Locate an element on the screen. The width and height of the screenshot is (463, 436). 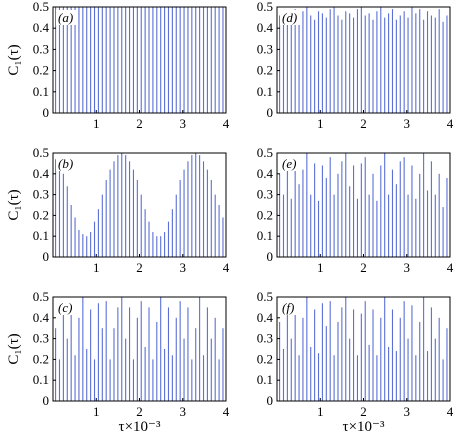
panel-label: (a) is located at coordinates (65, 17).